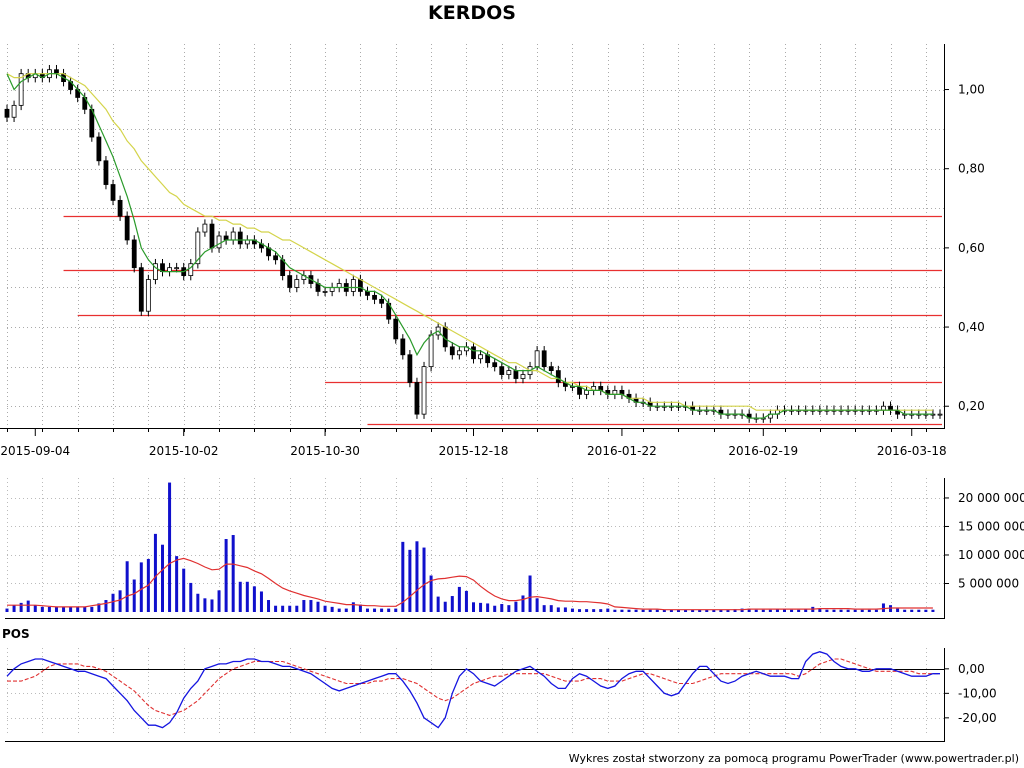 The height and width of the screenshot is (768, 1024). I want to click on pos-signal-line, so click(473, 687).